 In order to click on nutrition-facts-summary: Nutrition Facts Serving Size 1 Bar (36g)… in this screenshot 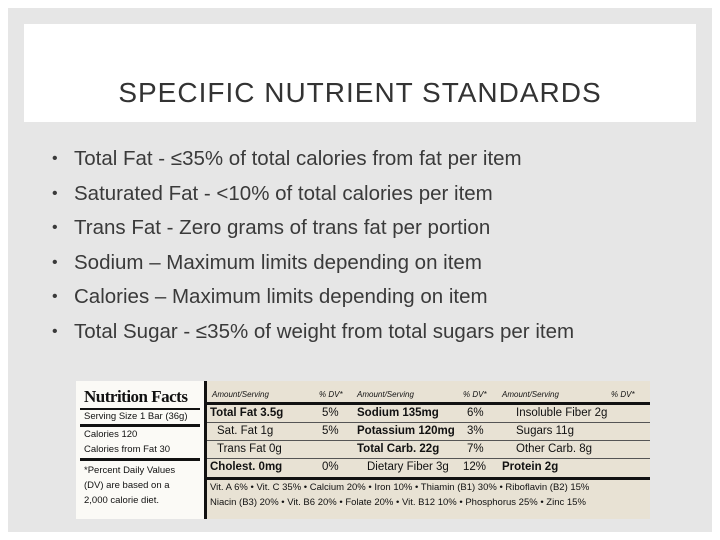, I will do `click(141, 450)`.